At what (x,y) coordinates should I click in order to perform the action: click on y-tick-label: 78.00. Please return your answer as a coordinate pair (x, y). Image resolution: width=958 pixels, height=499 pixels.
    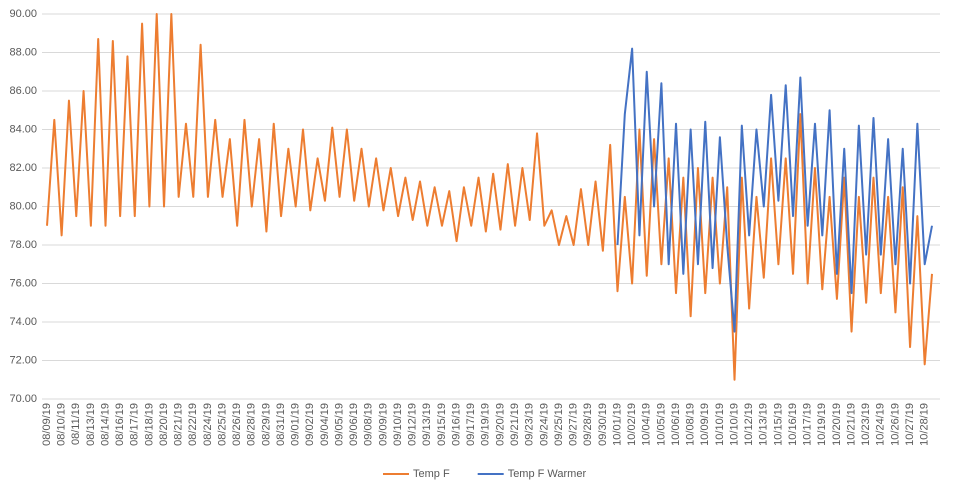
    Looking at the image, I should click on (23, 245).